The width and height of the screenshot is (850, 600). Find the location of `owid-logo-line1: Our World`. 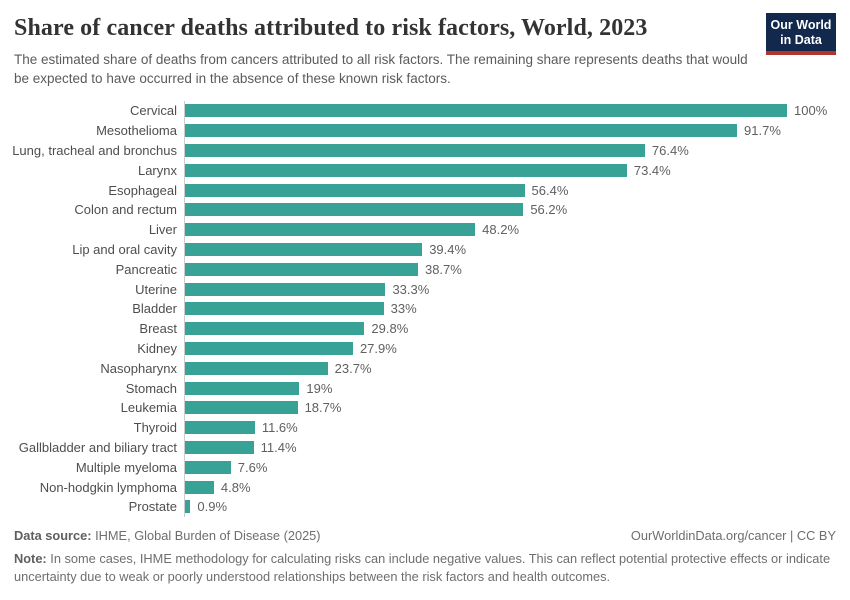

owid-logo-line1: Our World is located at coordinates (801, 25).